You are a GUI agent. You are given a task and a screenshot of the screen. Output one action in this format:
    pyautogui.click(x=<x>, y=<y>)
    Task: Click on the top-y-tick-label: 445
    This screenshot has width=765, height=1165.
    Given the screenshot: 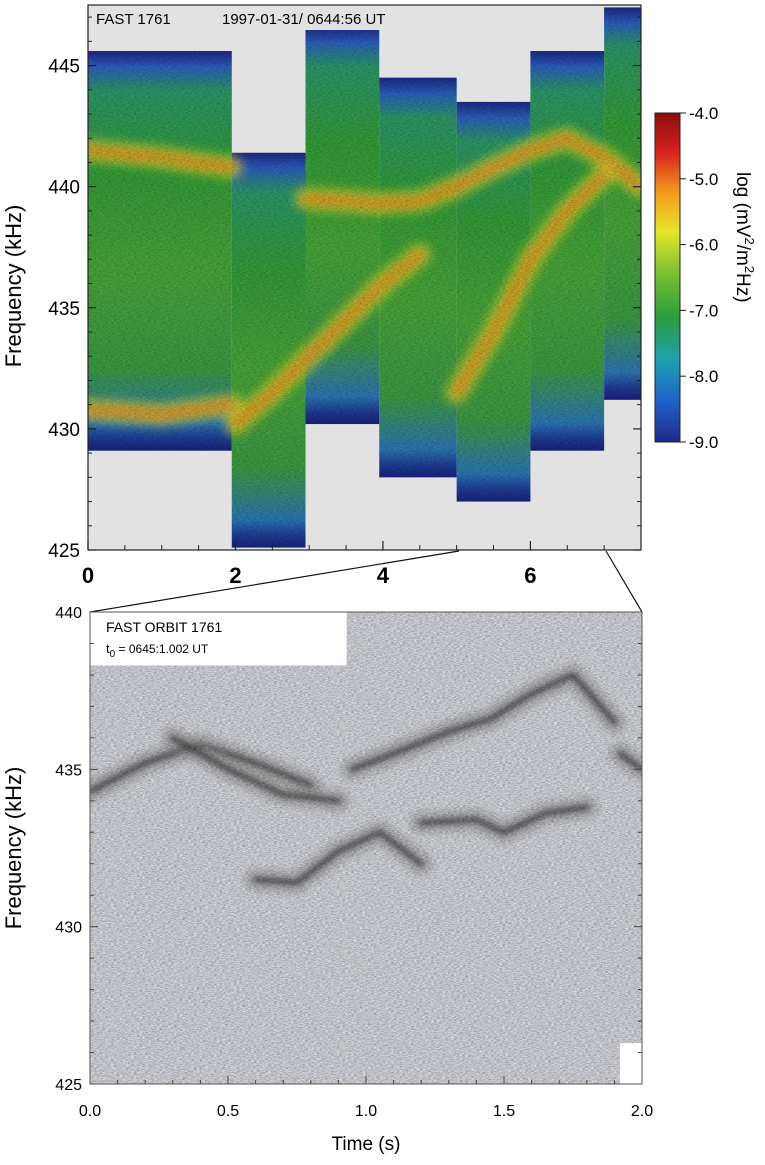 What is the action you would take?
    pyautogui.click(x=64, y=67)
    